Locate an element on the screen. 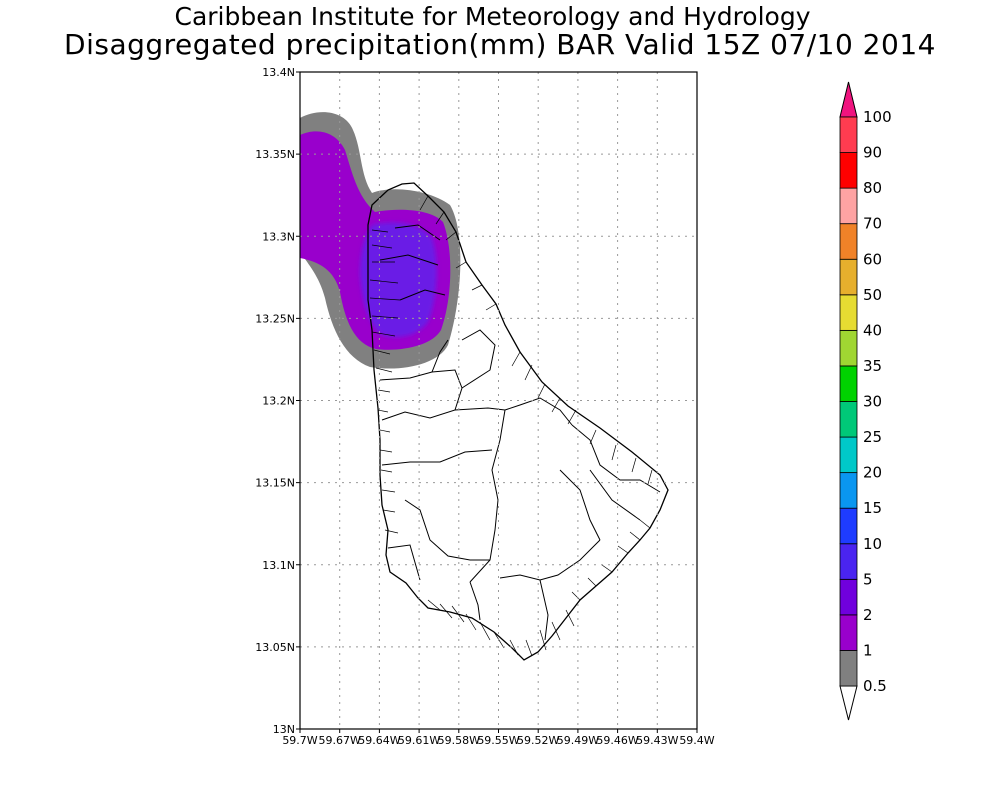 The image size is (1000, 800). colorbar-label: 60 is located at coordinates (872, 259).